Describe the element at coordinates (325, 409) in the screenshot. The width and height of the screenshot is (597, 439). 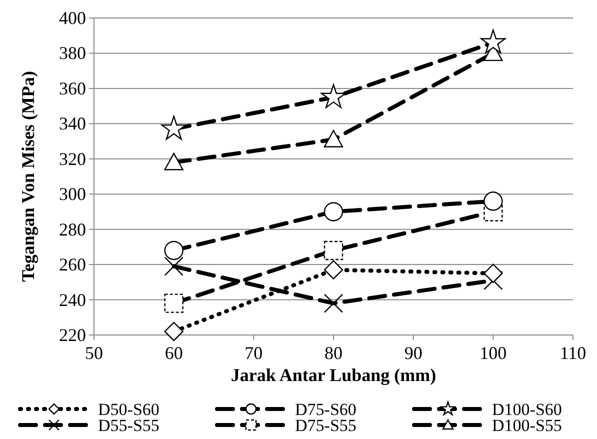
I see `legend-label: D75-S60` at that location.